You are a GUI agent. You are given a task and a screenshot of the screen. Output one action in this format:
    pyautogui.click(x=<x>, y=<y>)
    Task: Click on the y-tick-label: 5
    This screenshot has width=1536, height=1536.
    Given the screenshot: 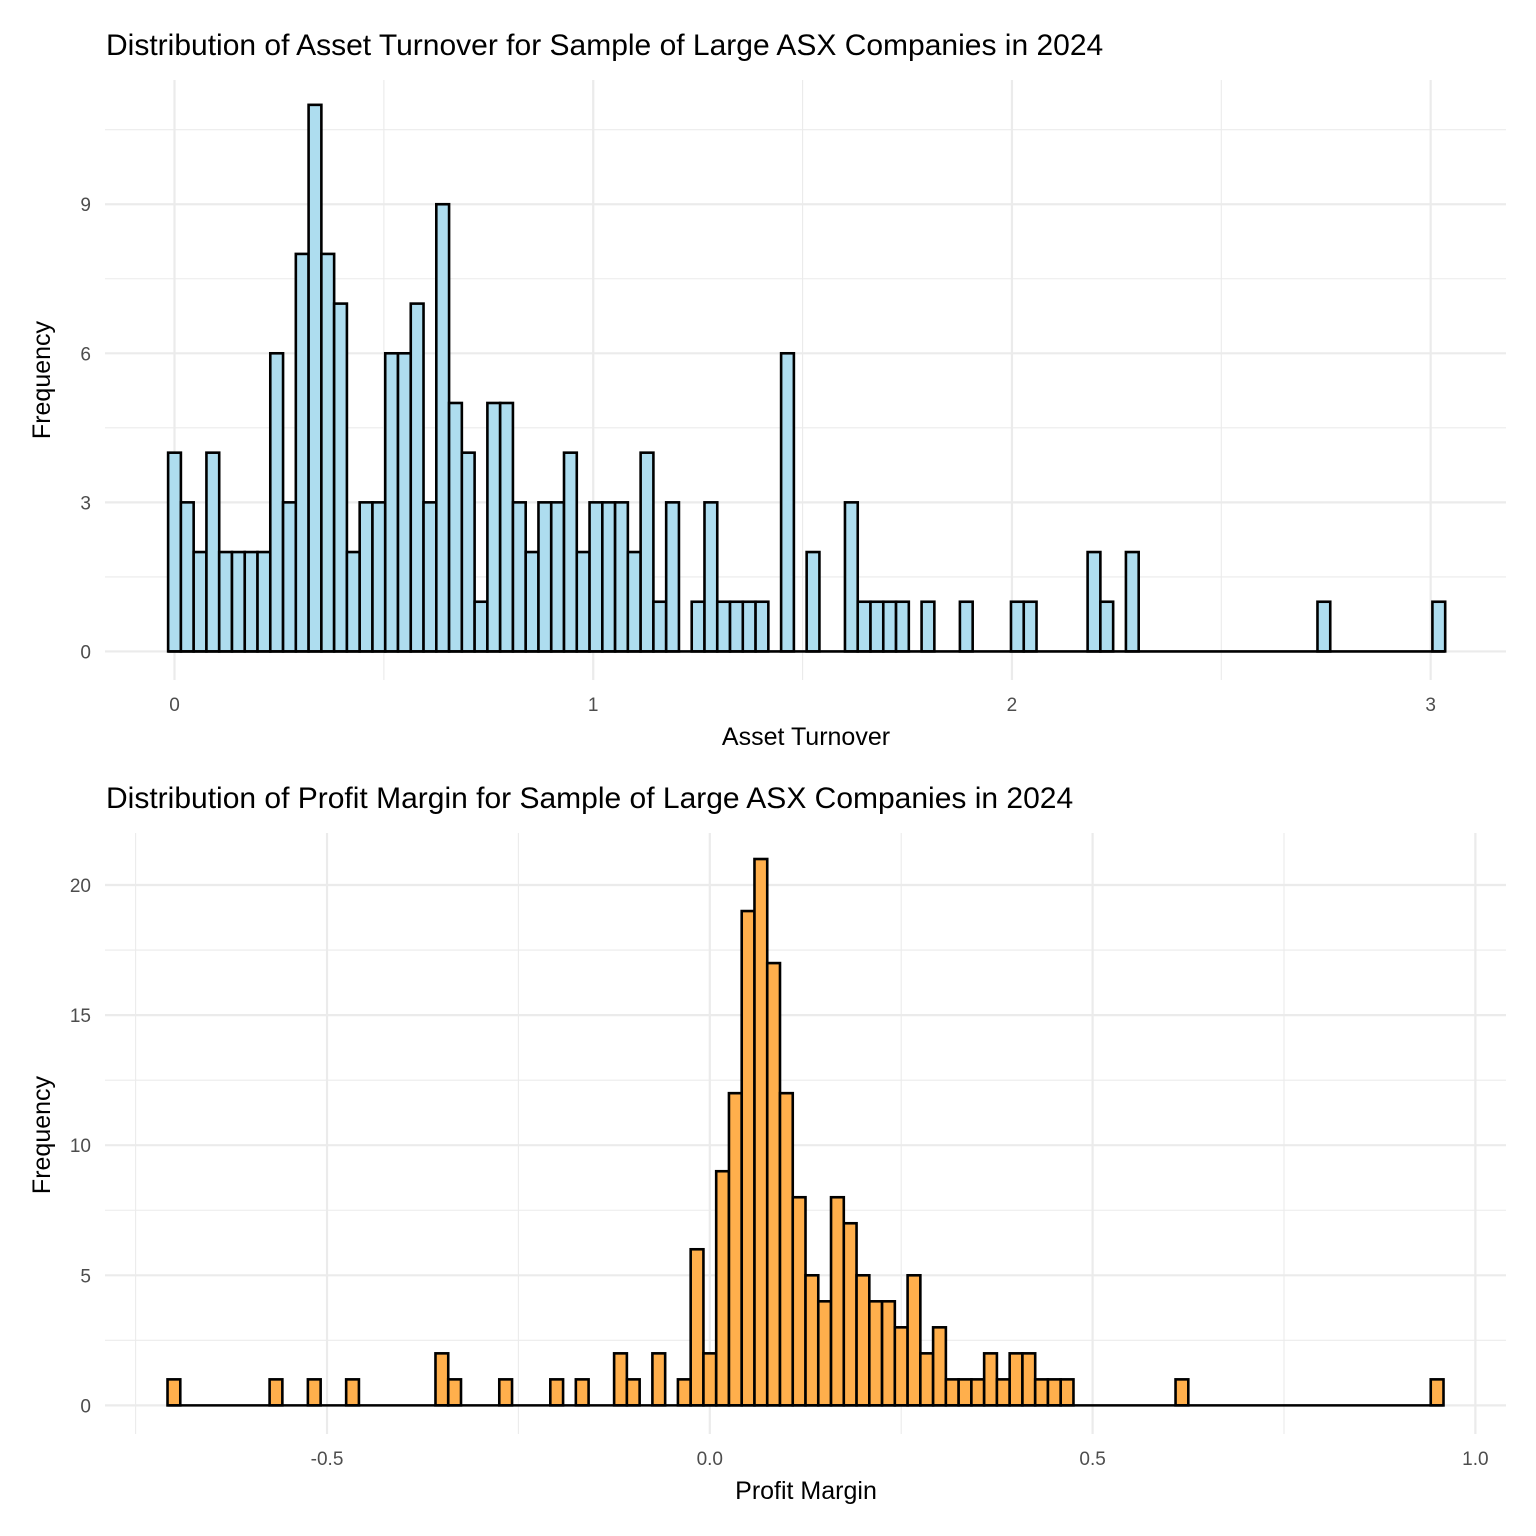 What is the action you would take?
    pyautogui.click(x=85, y=1276)
    